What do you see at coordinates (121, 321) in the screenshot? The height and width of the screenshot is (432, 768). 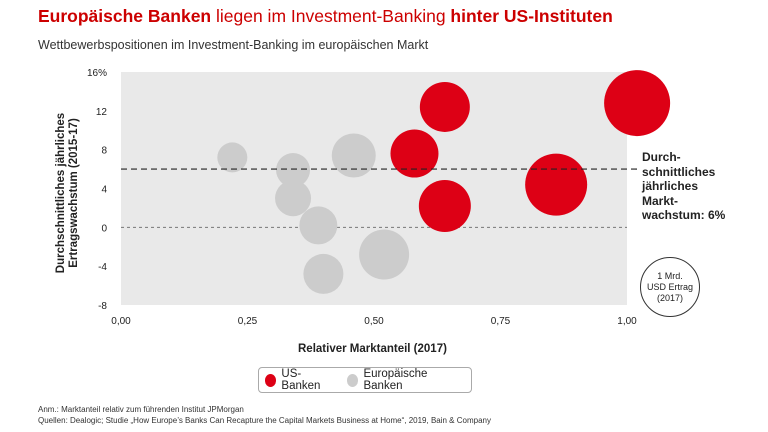 I see `x-tick-label: 0,00` at bounding box center [121, 321].